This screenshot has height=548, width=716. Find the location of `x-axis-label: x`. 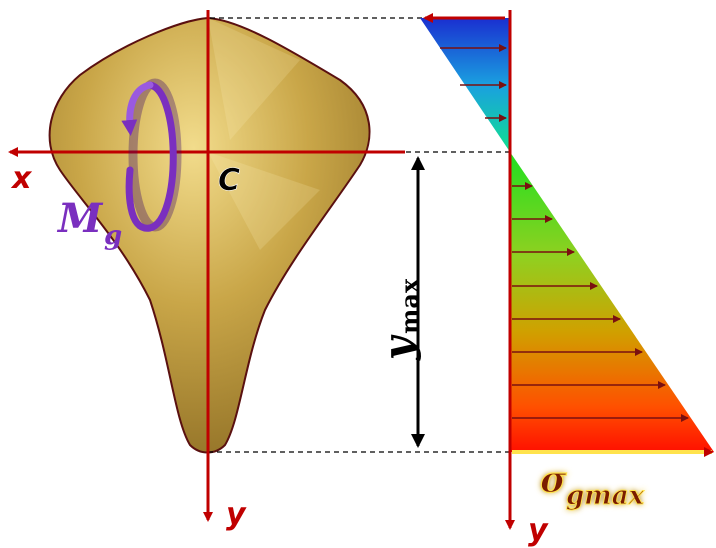

x-axis-label: x is located at coordinates (21, 178).